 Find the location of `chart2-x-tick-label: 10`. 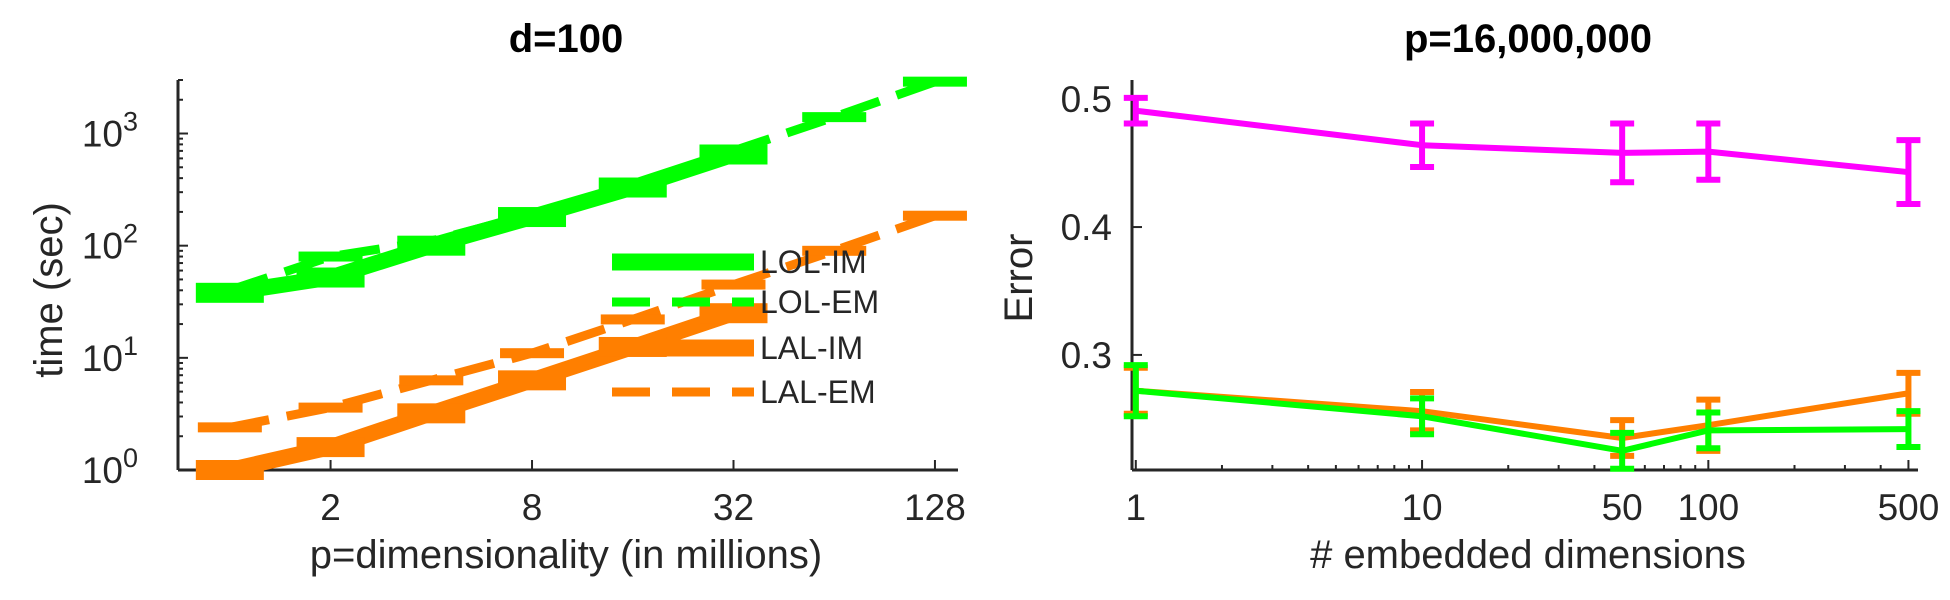

chart2-x-tick-label: 10 is located at coordinates (1421, 507).